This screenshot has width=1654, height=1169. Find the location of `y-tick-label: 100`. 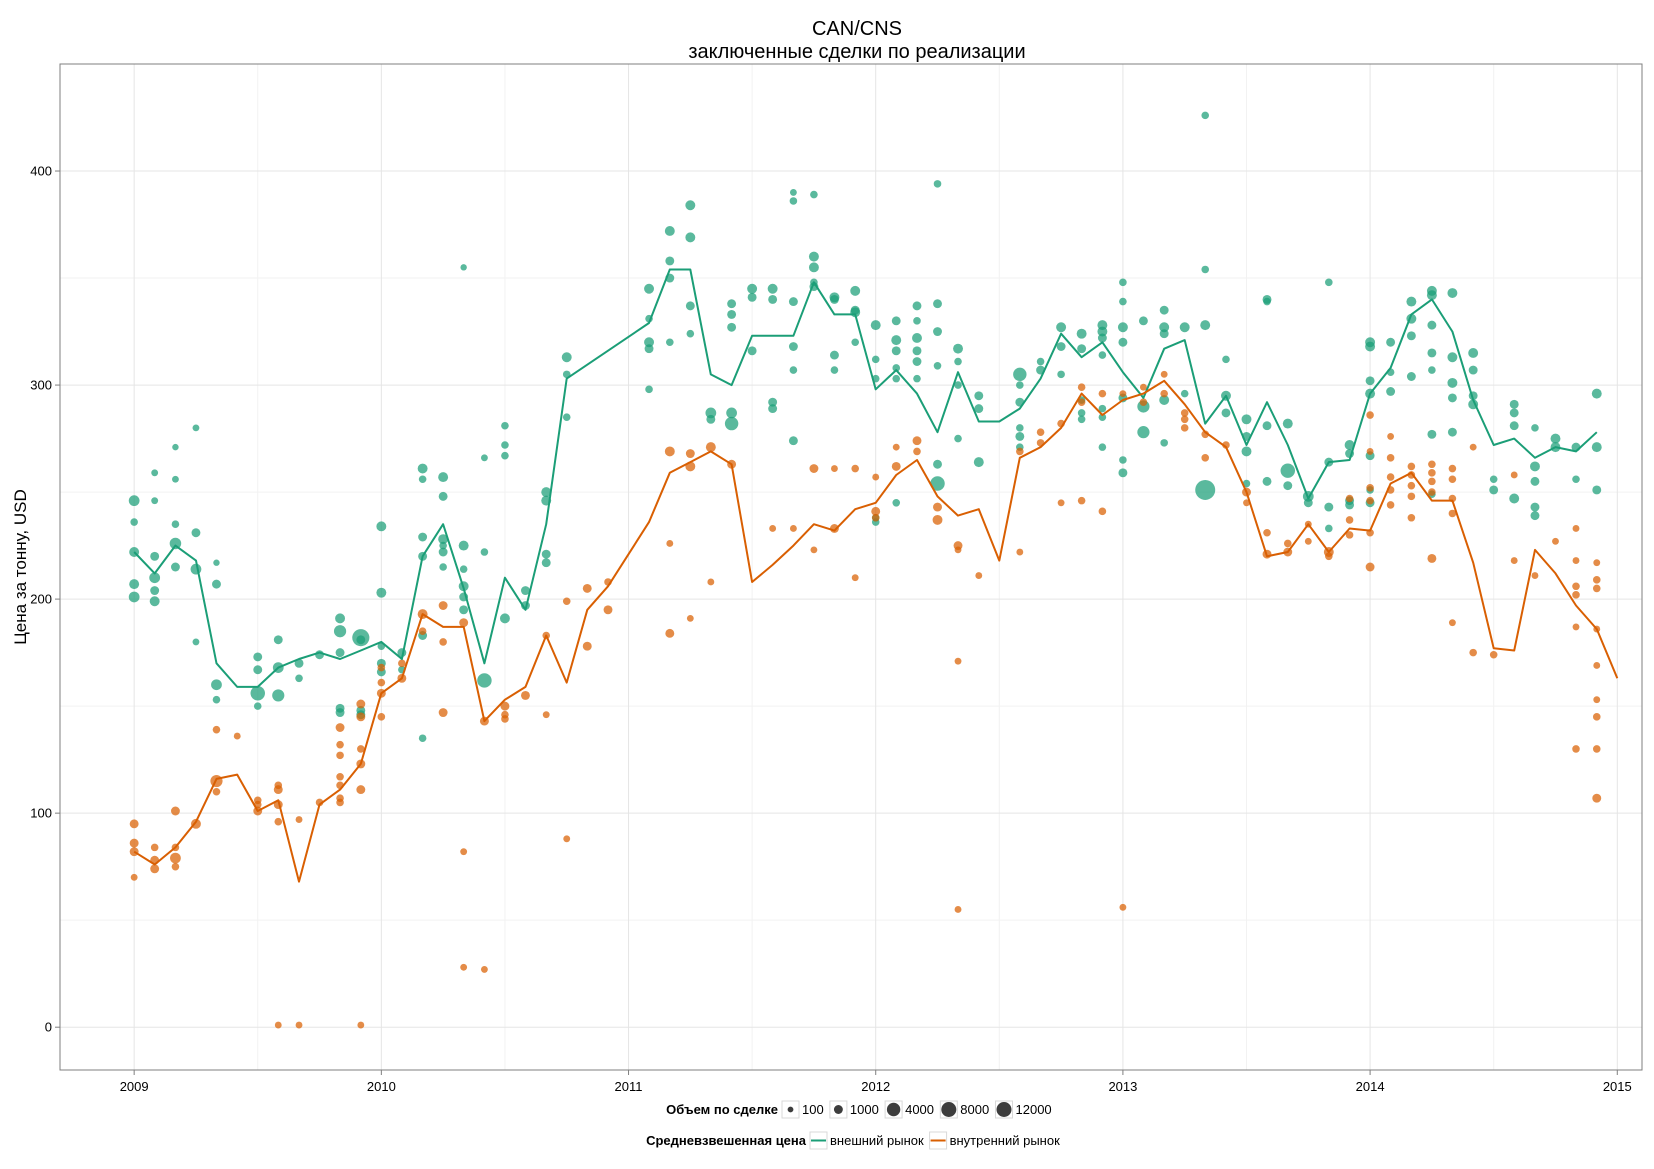

y-tick-label: 100 is located at coordinates (41, 813).